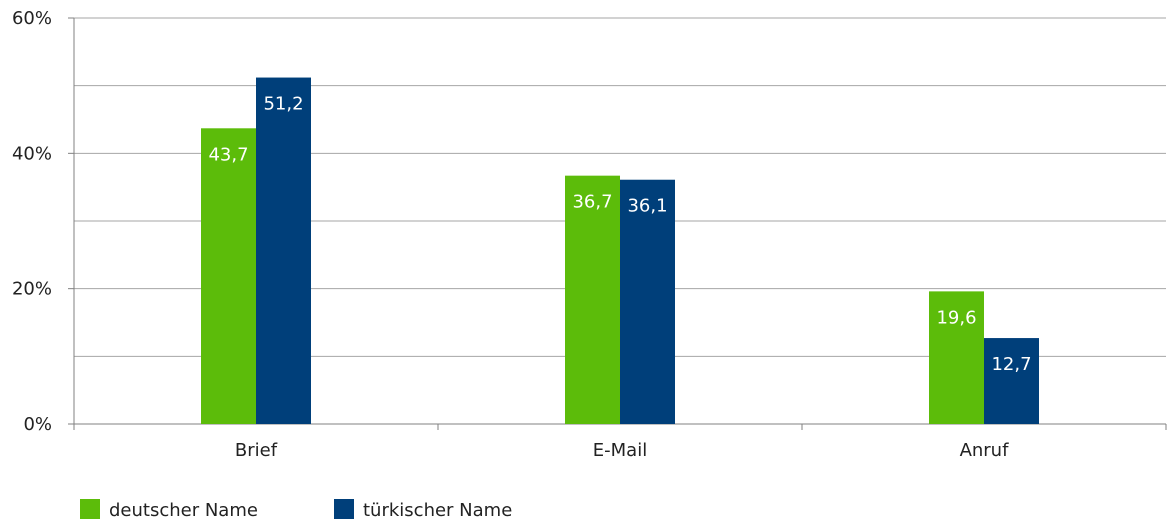 The height and width of the screenshot is (520, 1168). What do you see at coordinates (437, 510) in the screenshot?
I see `legend-label: türkischer Name` at bounding box center [437, 510].